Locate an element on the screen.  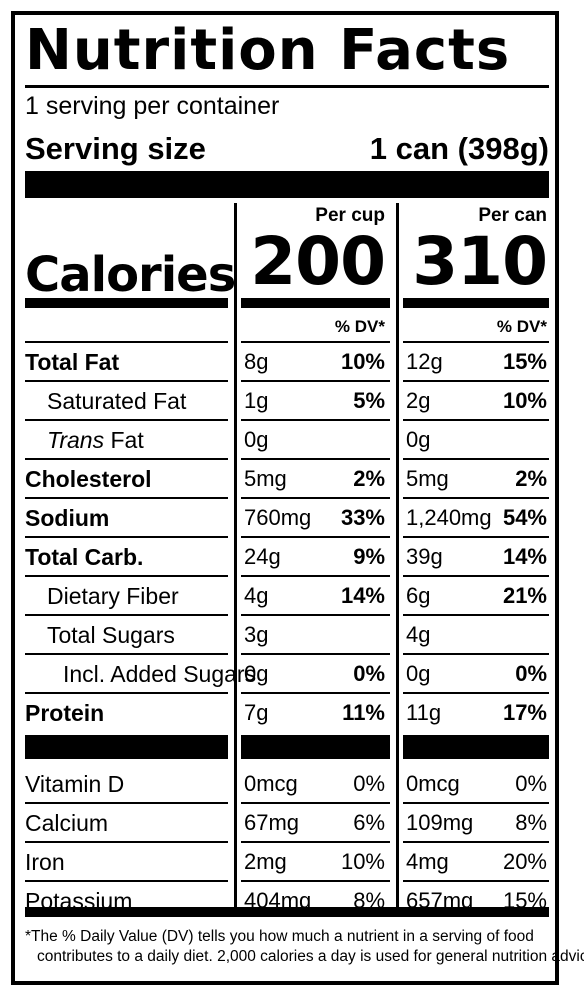
column-divider-right is located at coordinates (397, 555).